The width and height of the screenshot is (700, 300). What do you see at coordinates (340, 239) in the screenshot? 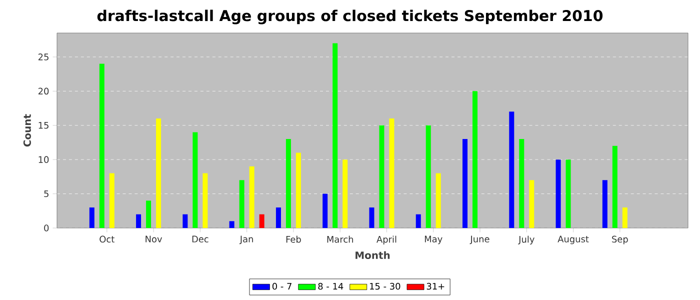
I see `x-tick-label: March` at bounding box center [340, 239].